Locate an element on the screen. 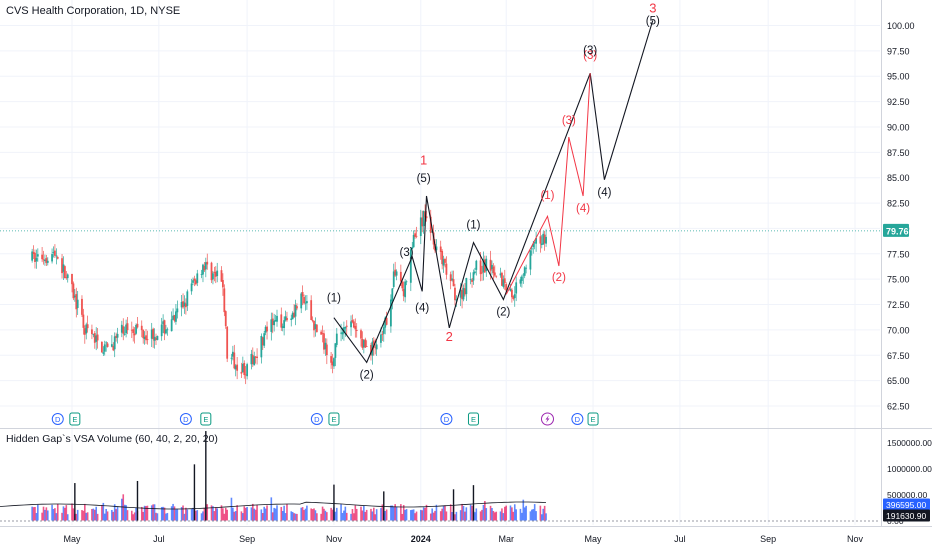 The height and width of the screenshot is (550, 932). indicator-tick-label: 1000000.00 is located at coordinates (909, 469).